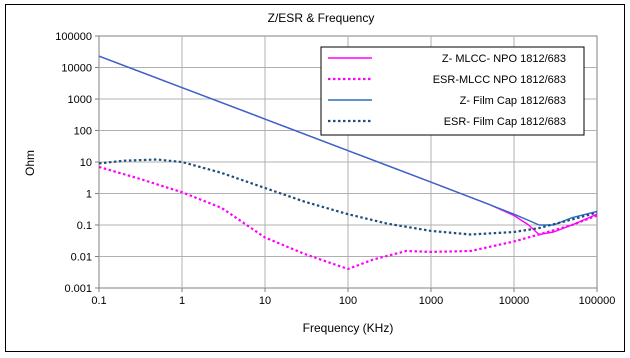  I want to click on x-tick-label: 100000, so click(597, 301).